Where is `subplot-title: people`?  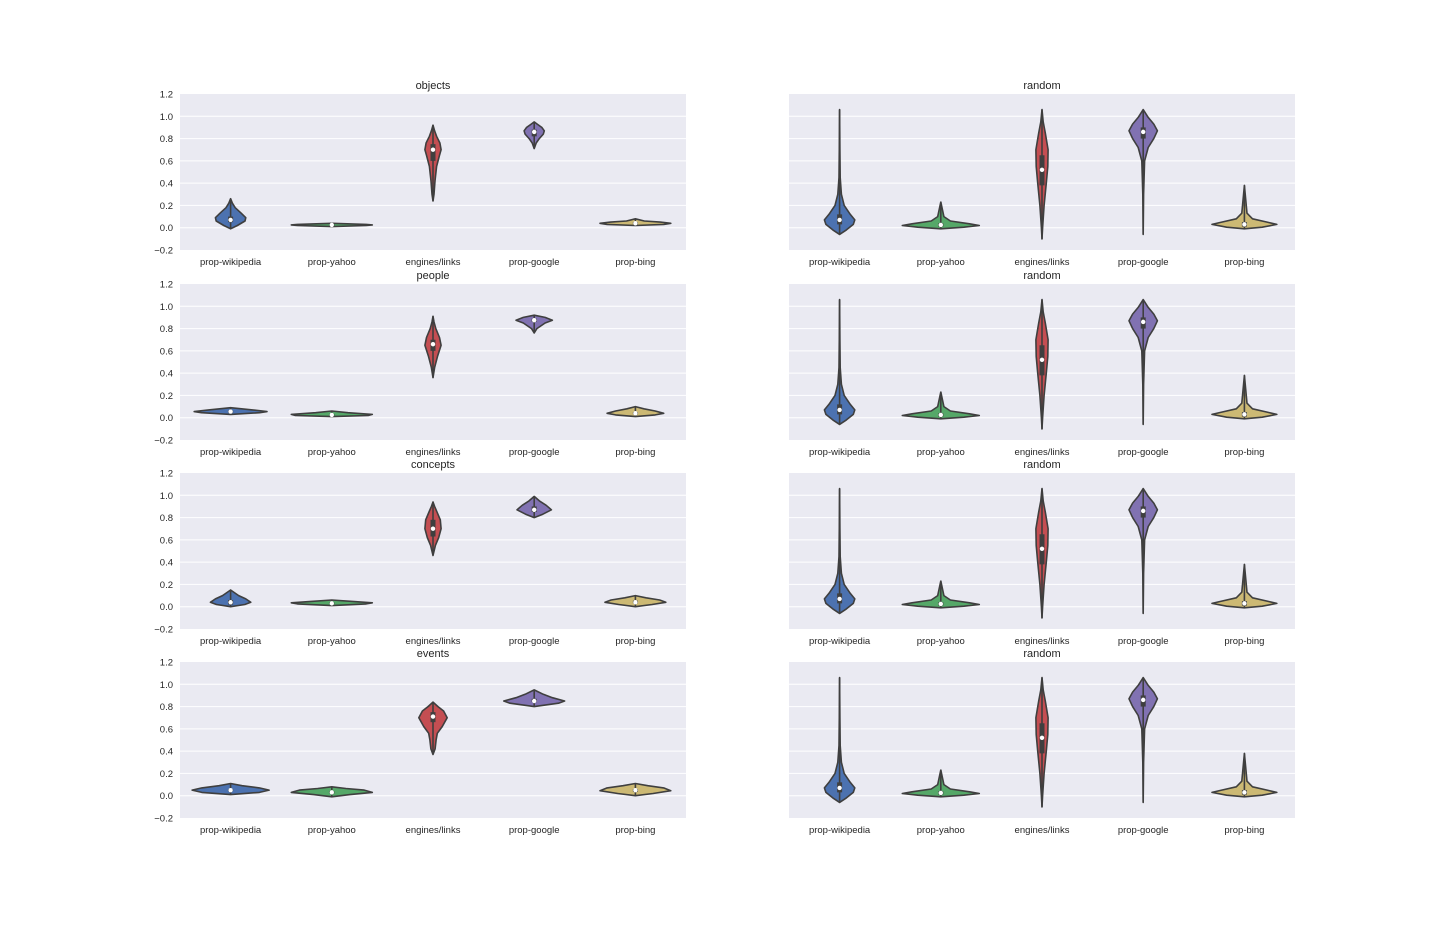 subplot-title: people is located at coordinates (432, 276).